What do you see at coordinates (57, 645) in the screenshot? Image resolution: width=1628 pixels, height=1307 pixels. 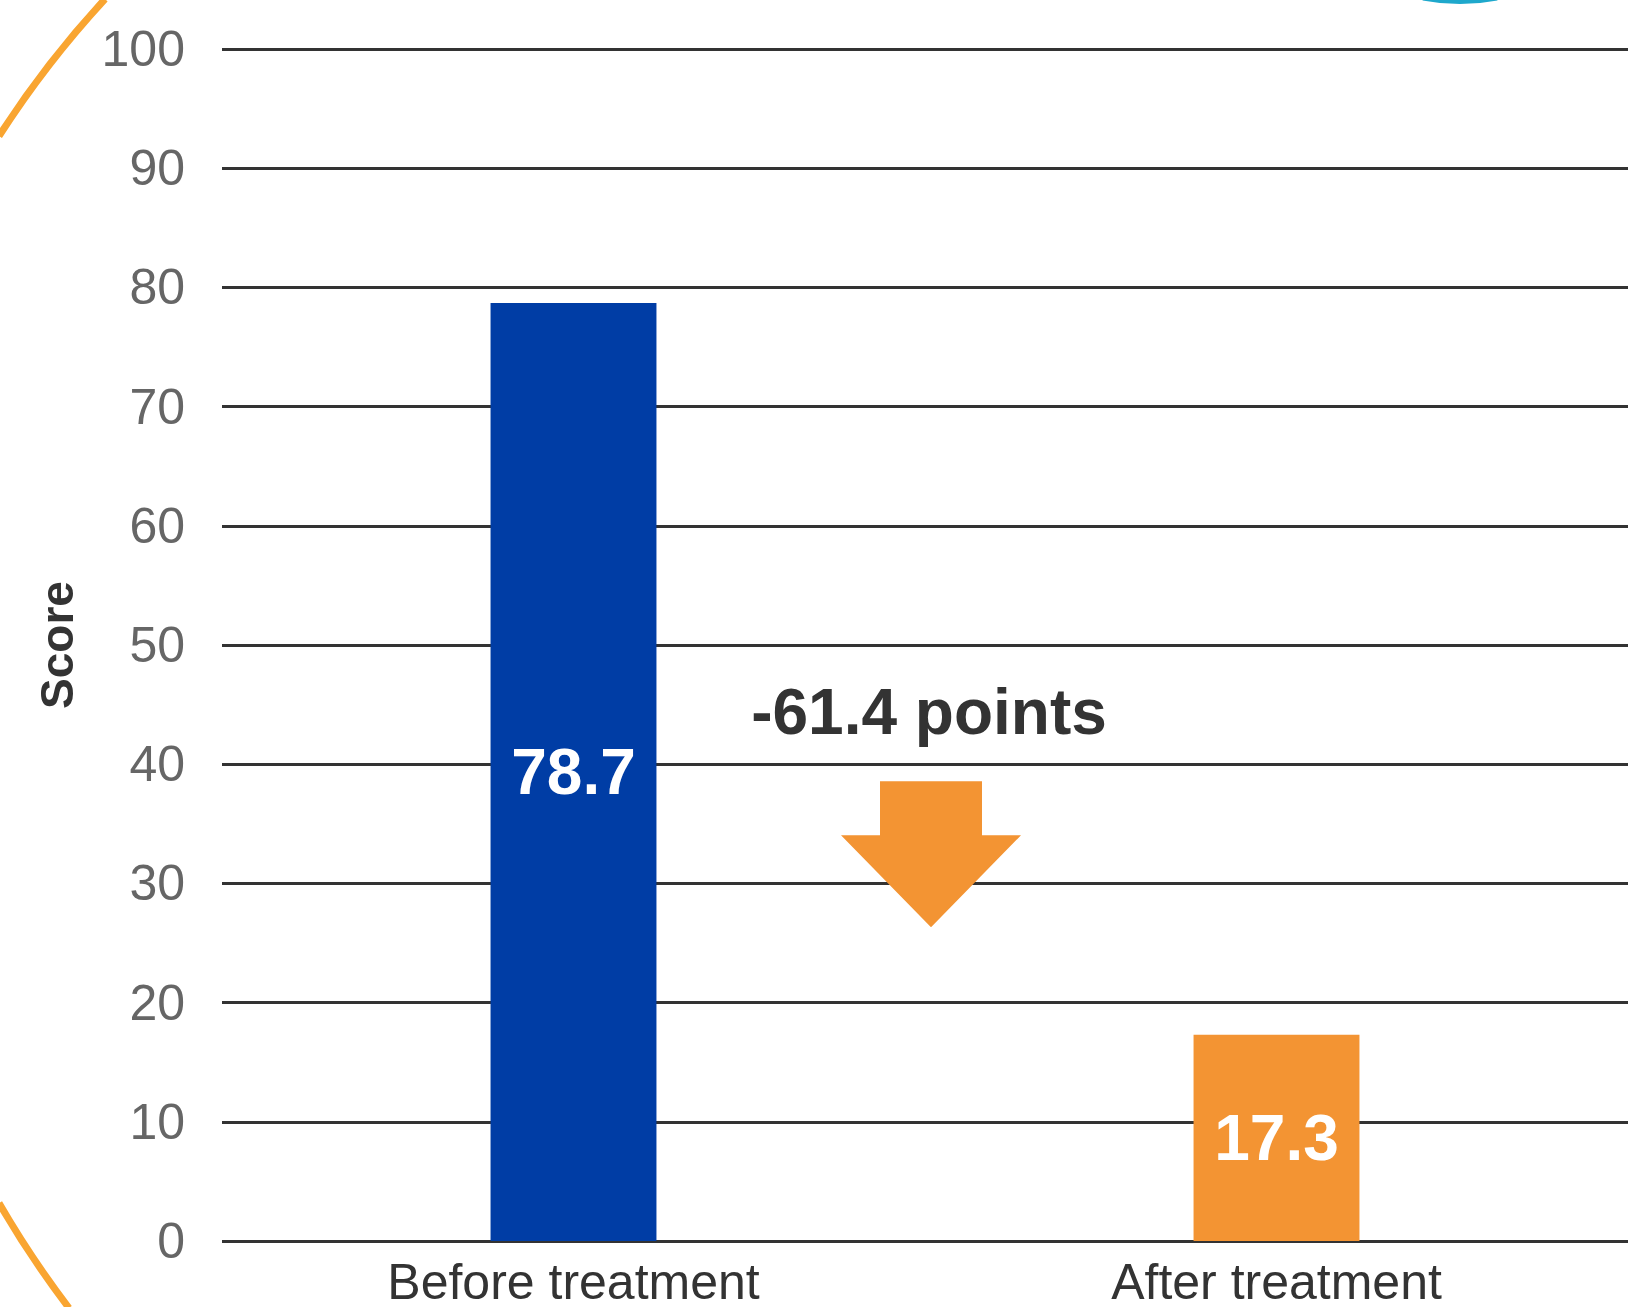 I see `y-axis-title: Score` at bounding box center [57, 645].